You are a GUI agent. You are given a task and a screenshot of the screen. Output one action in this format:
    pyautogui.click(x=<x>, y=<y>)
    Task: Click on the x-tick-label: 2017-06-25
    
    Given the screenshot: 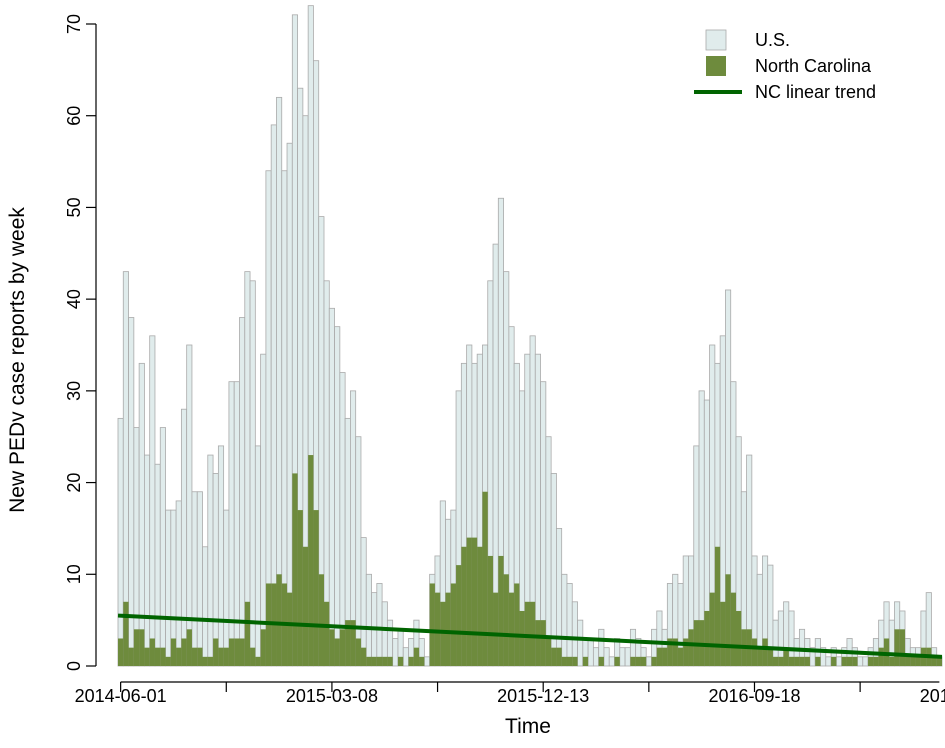 What is the action you would take?
    pyautogui.click(x=932, y=696)
    